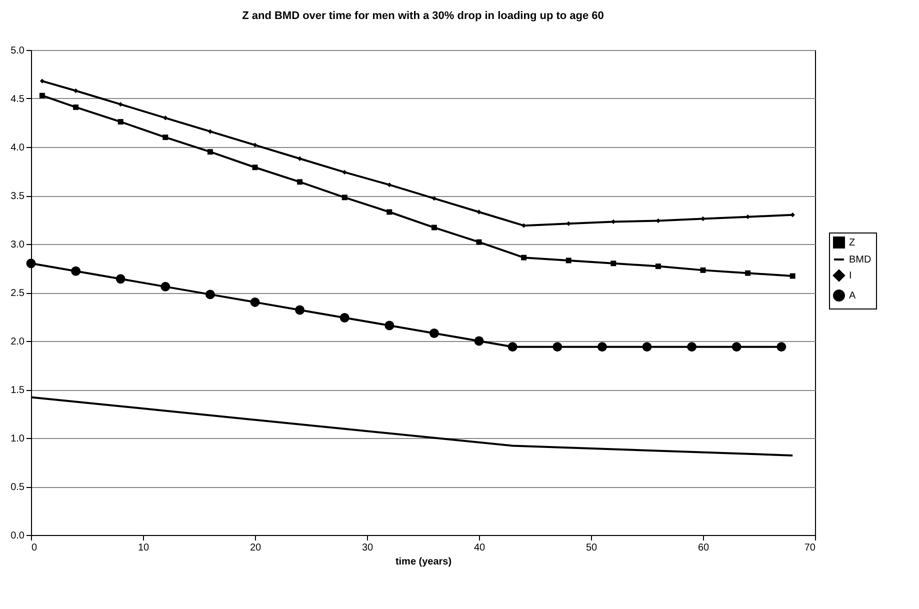 This screenshot has width=919, height=609. I want to click on x-tick-label: 0, so click(35, 548).